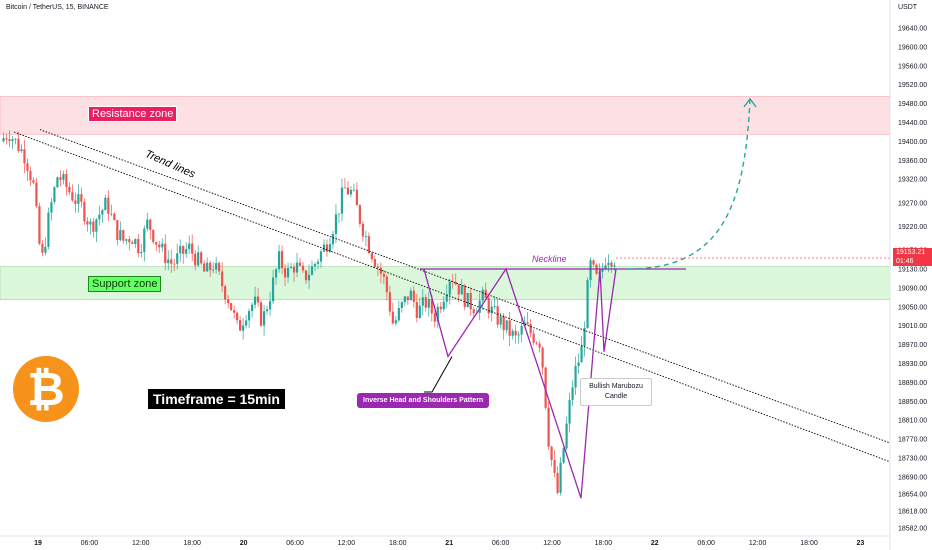 Image resolution: width=932 pixels, height=550 pixels. I want to click on price-tick-label: 18582.00, so click(912, 529).